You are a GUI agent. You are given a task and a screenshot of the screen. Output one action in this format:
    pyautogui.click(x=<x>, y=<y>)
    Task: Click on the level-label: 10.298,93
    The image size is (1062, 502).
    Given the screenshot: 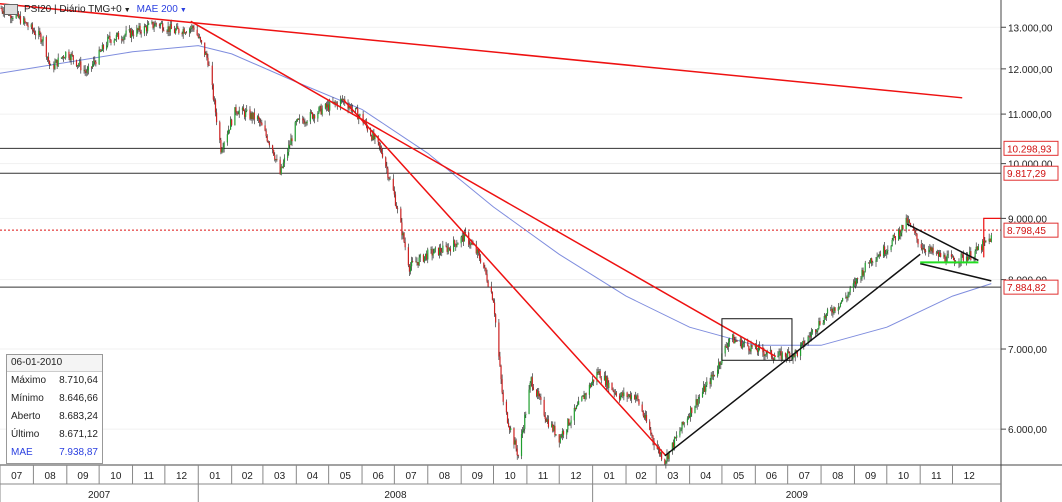 What is the action you would take?
    pyautogui.click(x=1029, y=149)
    